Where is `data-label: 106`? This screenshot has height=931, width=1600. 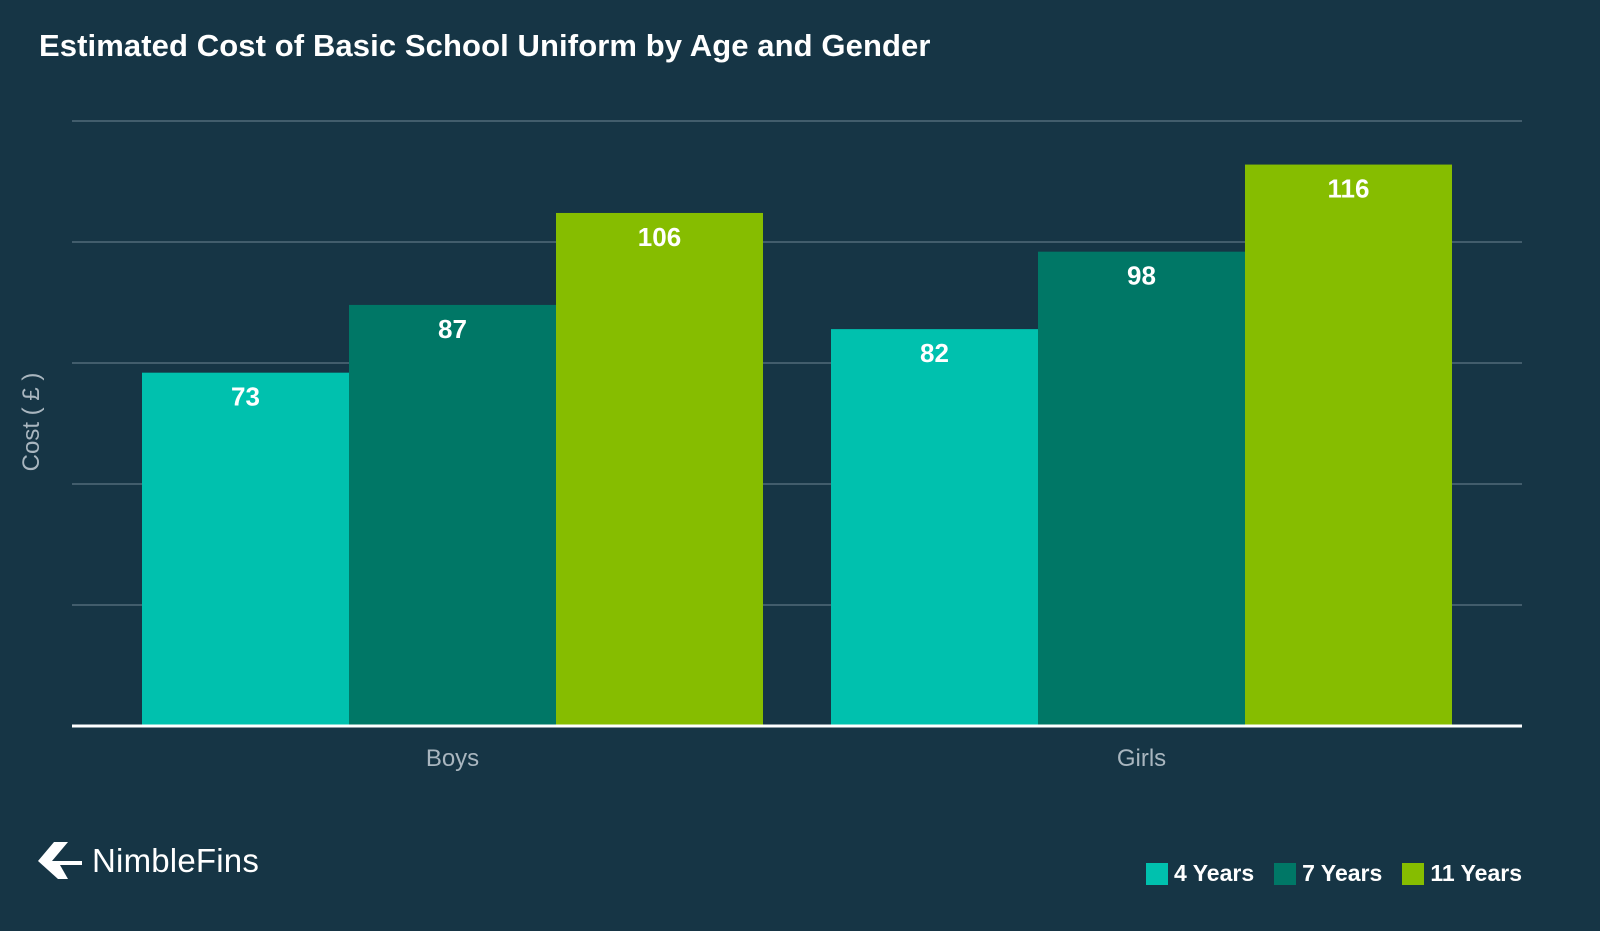 data-label: 106 is located at coordinates (659, 237).